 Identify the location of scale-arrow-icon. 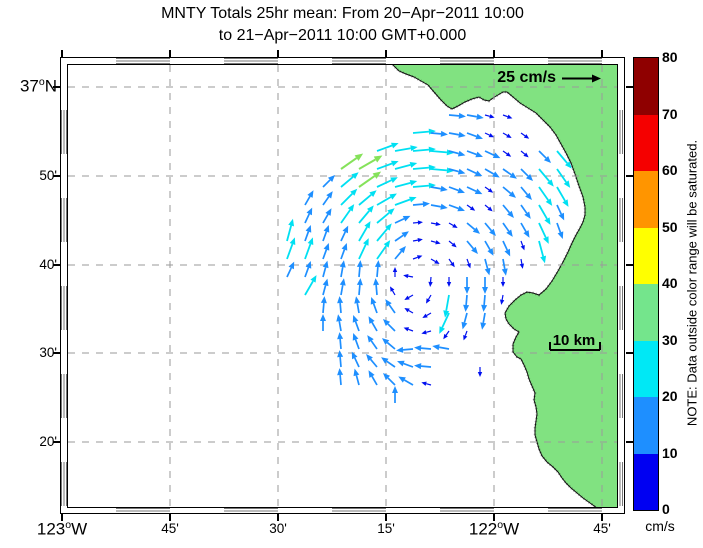
(581, 78).